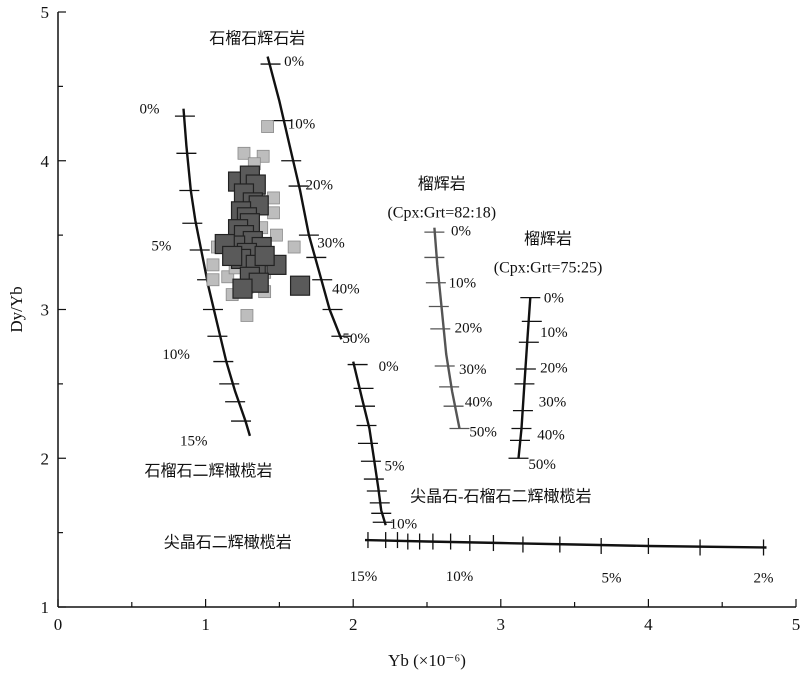 This screenshot has width=800, height=674. I want to click on x-tick-label: 2, so click(353, 624).